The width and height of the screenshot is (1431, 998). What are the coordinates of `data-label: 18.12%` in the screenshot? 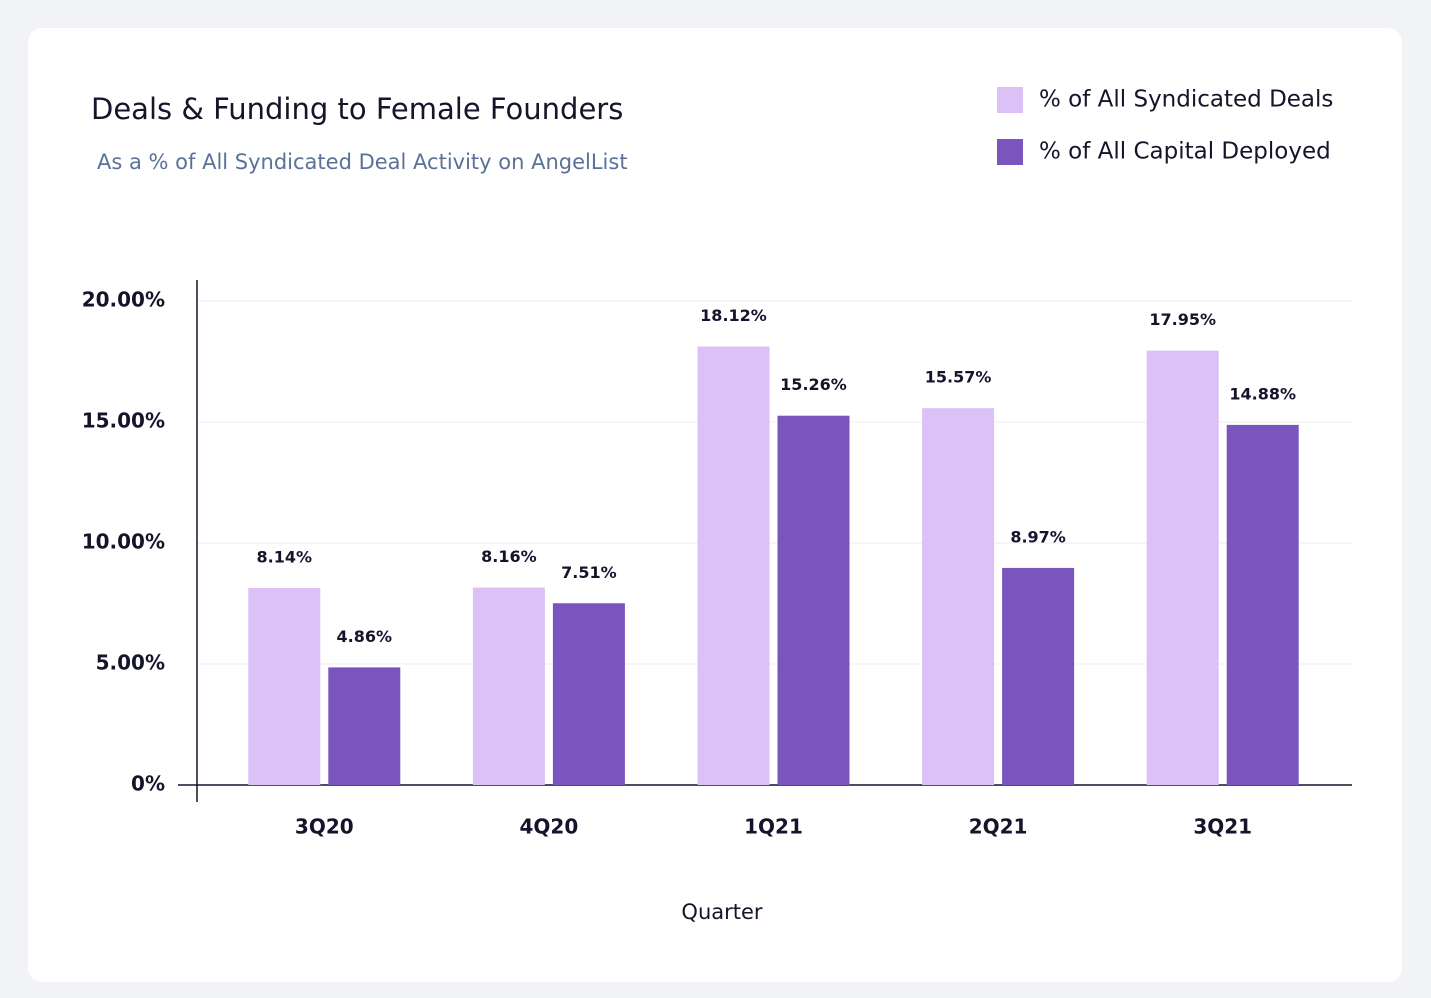 It's located at (733, 315).